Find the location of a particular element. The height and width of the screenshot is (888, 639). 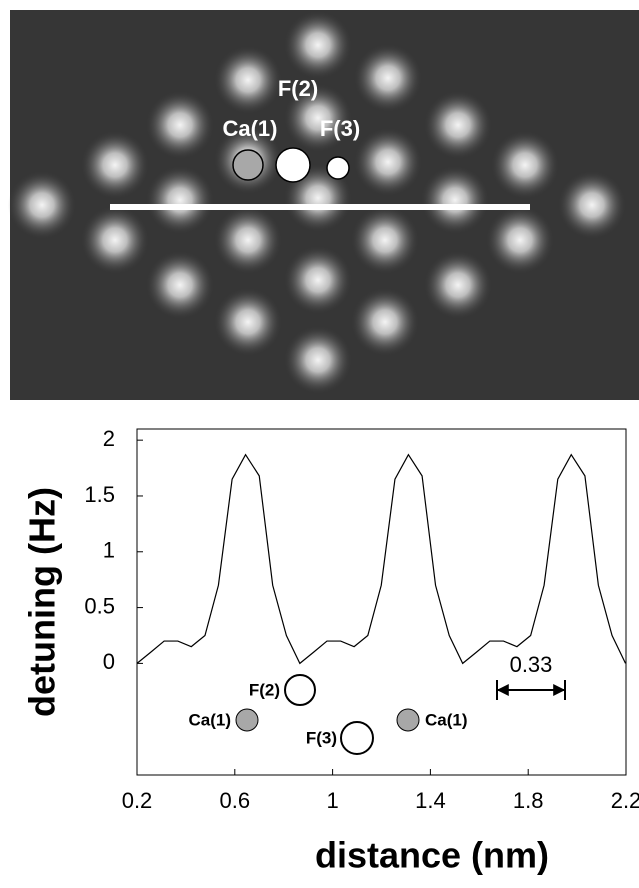

x-tick-label: 0.6 is located at coordinates (235, 800).